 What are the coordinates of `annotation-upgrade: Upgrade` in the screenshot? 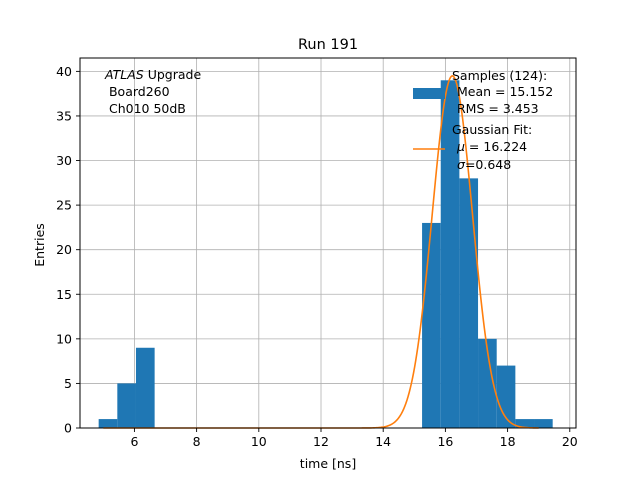 It's located at (173, 74).